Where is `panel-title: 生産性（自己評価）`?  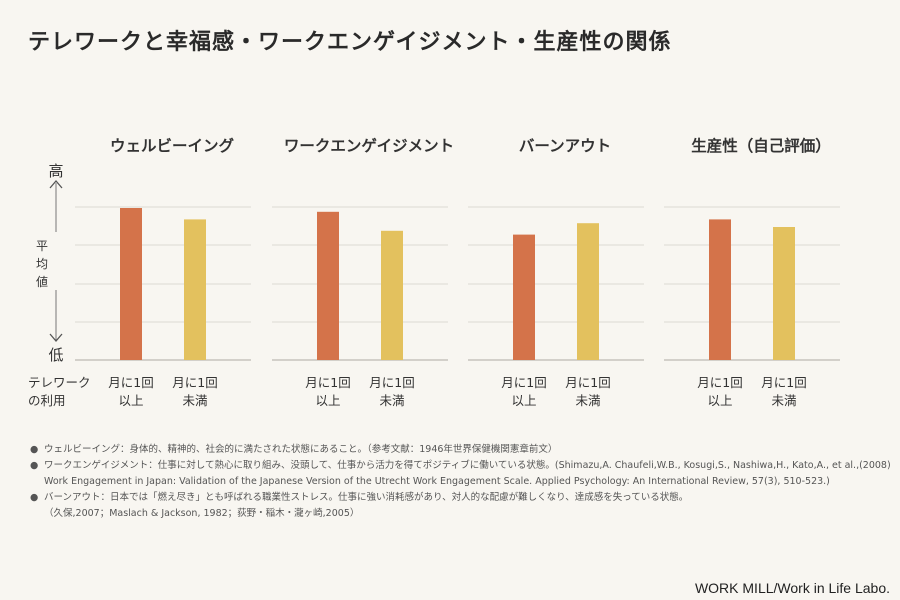 panel-title: 生産性（自己評価） is located at coordinates (761, 145).